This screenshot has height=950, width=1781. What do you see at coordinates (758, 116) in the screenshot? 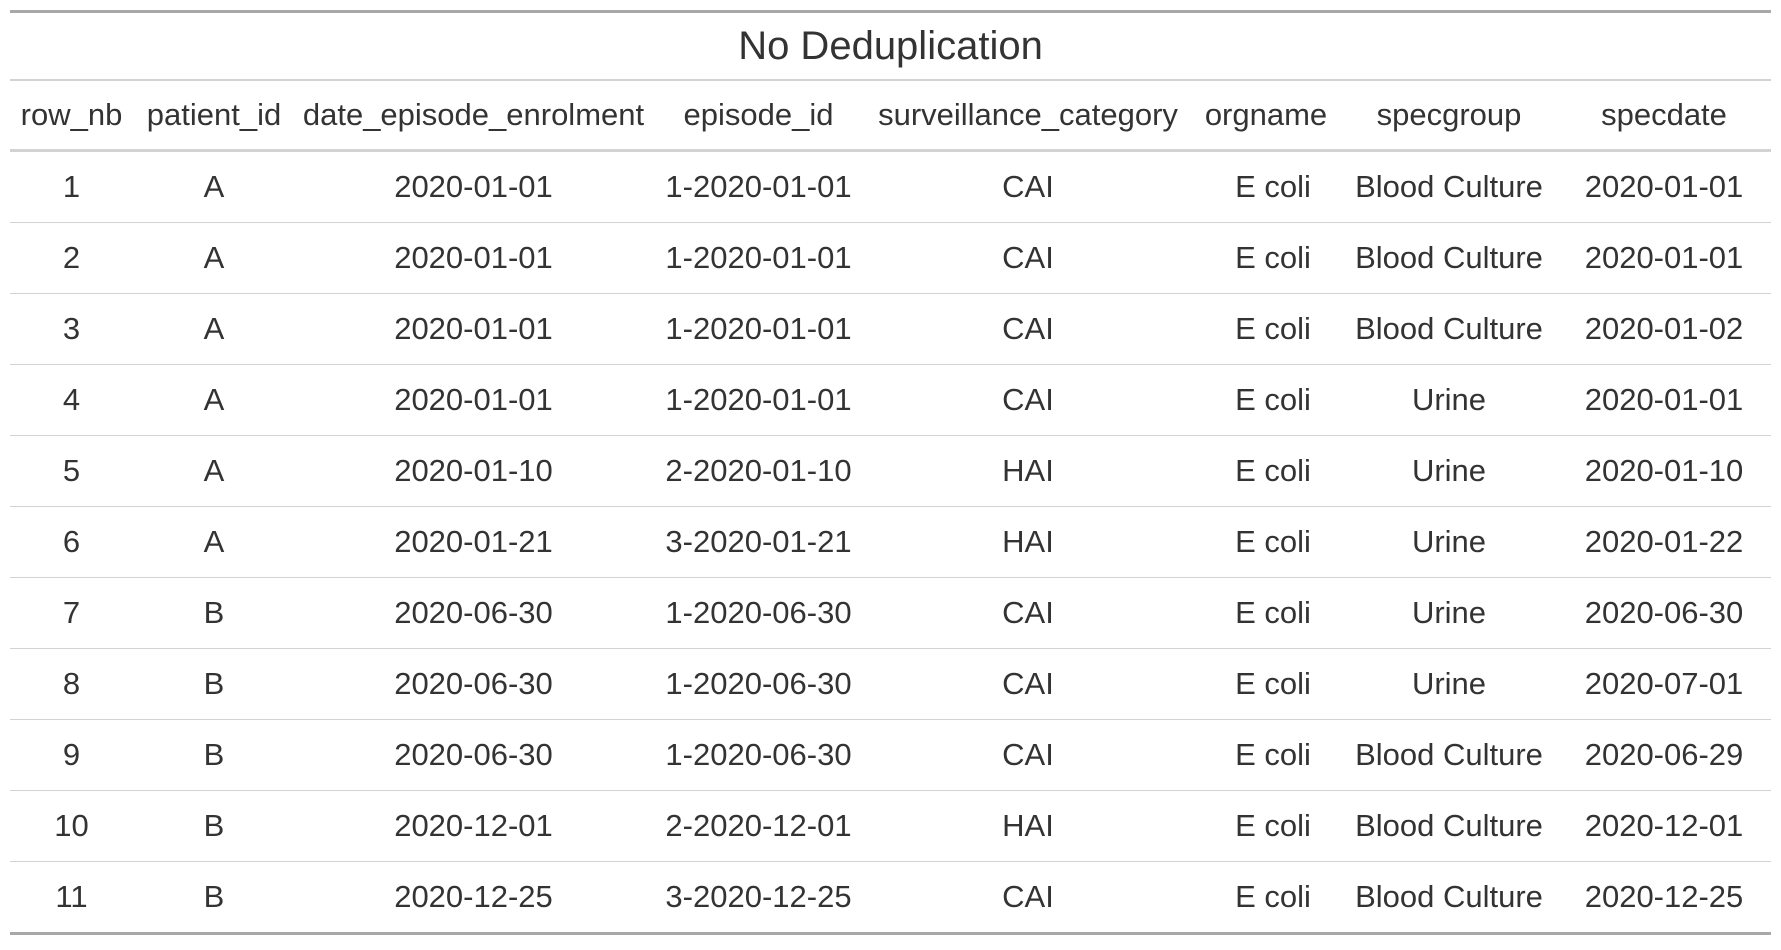
I see `column-header-episode-id: episode_id` at bounding box center [758, 116].